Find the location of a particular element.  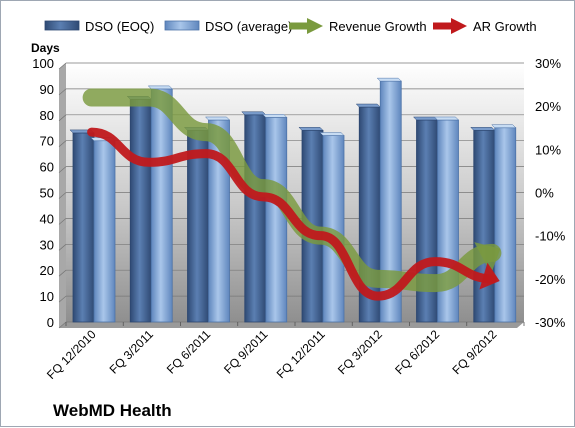

y2-tick-label: -20% is located at coordinates (550, 279).